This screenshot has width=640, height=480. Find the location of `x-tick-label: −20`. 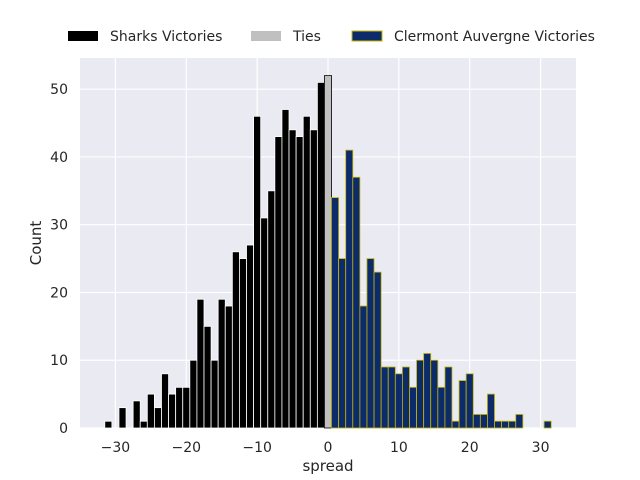

x-tick-label: −20 is located at coordinates (187, 448).